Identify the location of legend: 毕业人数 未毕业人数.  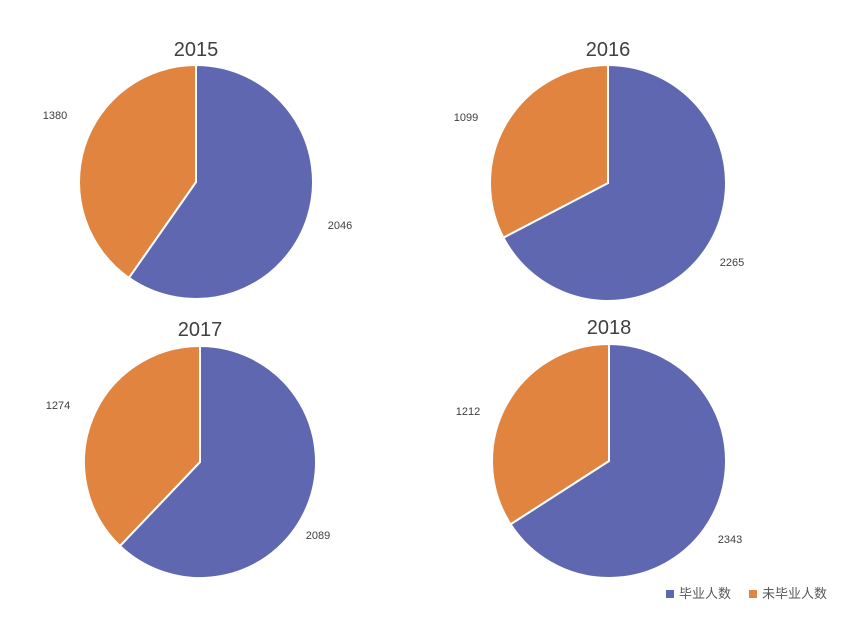
(746, 594).